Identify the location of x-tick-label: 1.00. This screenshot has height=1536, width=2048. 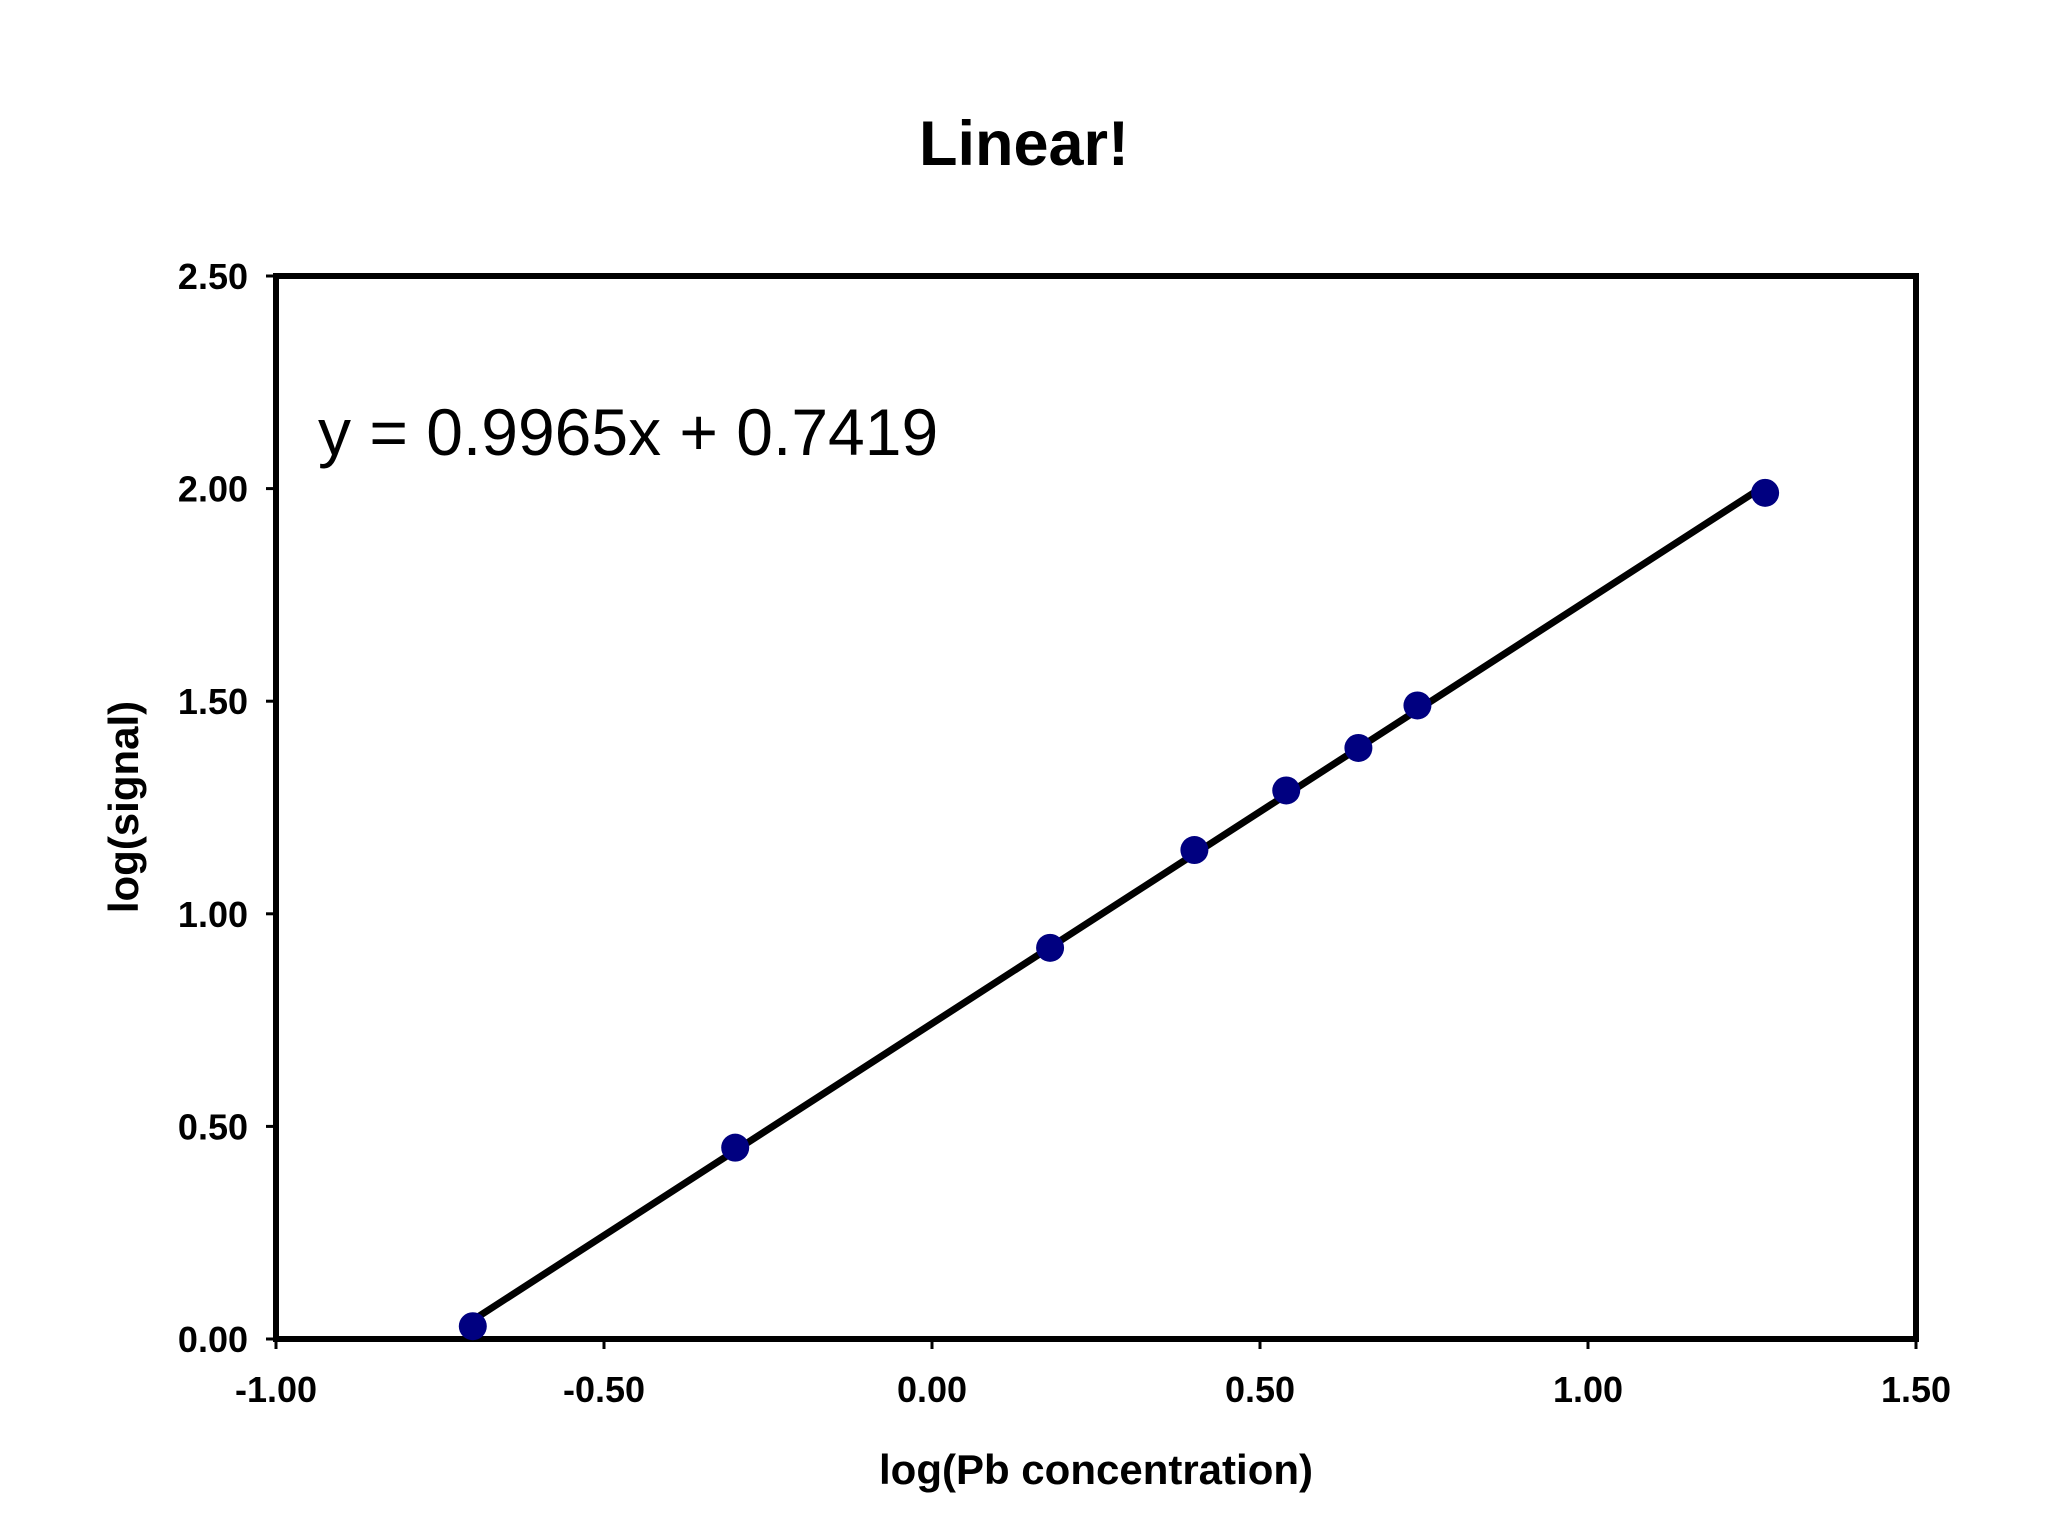
(1588, 1389).